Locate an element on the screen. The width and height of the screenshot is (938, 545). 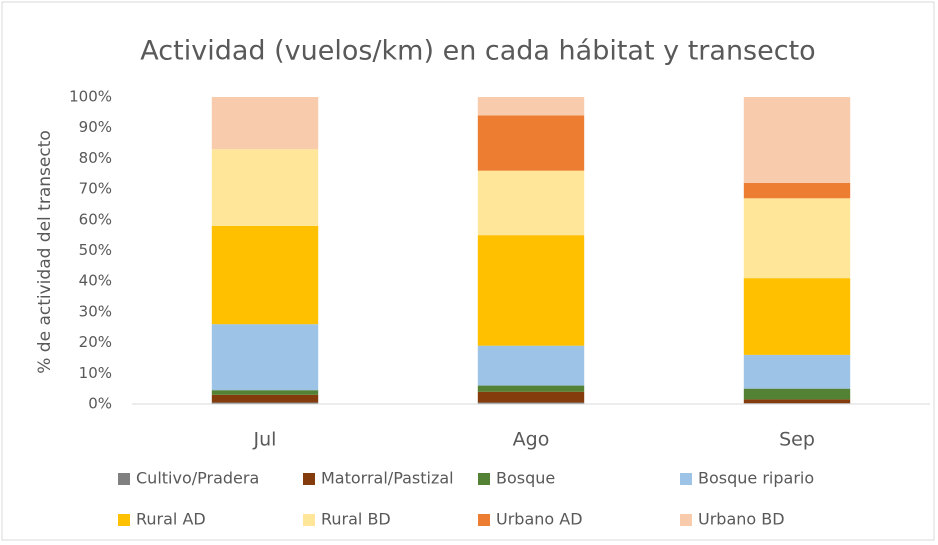
y-tick-label: 10% is located at coordinates (95, 373).